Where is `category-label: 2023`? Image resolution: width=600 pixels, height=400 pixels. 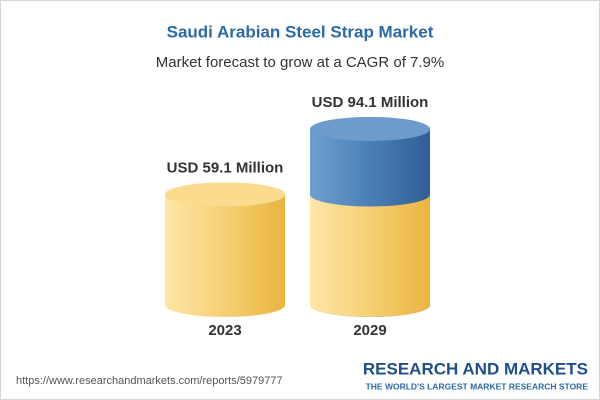 category-label: 2023 is located at coordinates (224, 330).